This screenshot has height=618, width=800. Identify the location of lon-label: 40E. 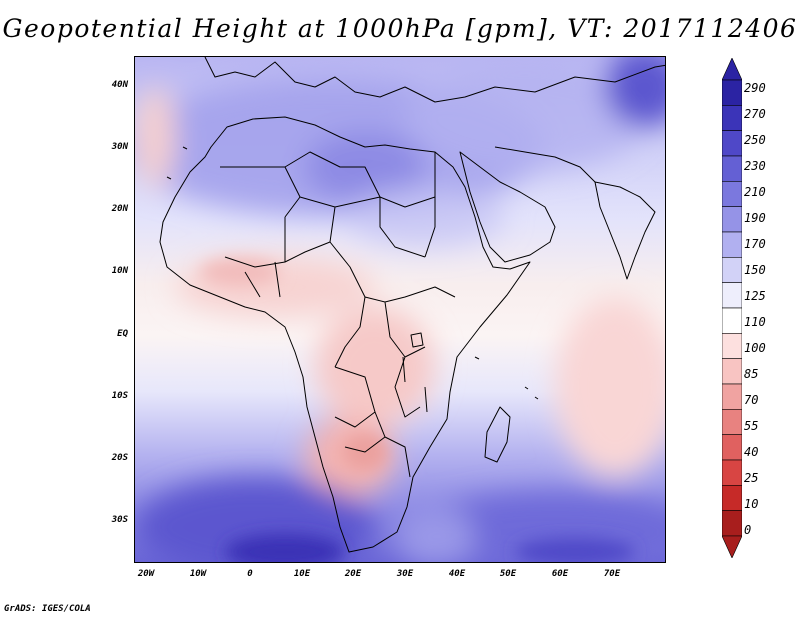
(457, 574).